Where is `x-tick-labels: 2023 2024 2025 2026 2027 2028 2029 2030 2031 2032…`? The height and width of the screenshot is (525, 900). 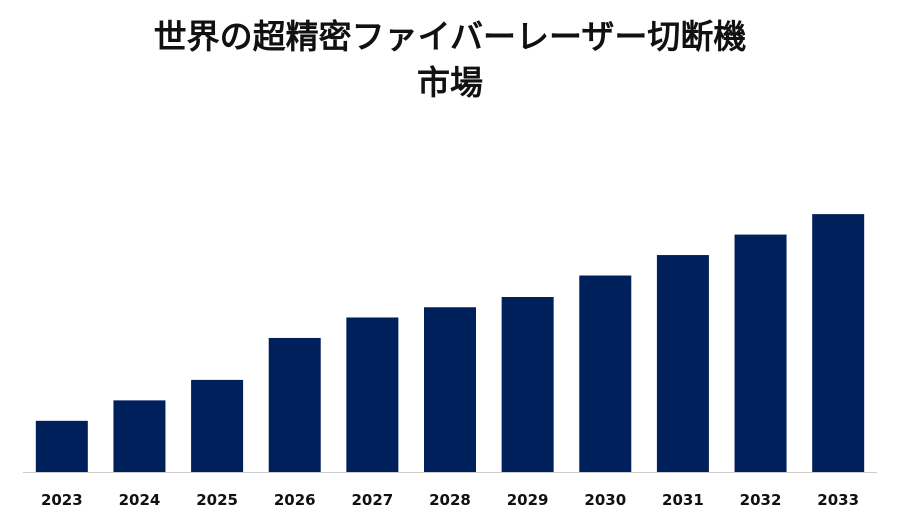 x-tick-labels: 2023 2024 2025 2026 2027 2028 2029 2030 2031 2032… is located at coordinates (450, 500).